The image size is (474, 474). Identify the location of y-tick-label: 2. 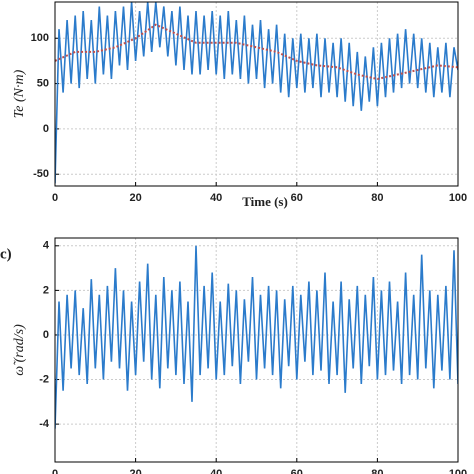
(46, 290).